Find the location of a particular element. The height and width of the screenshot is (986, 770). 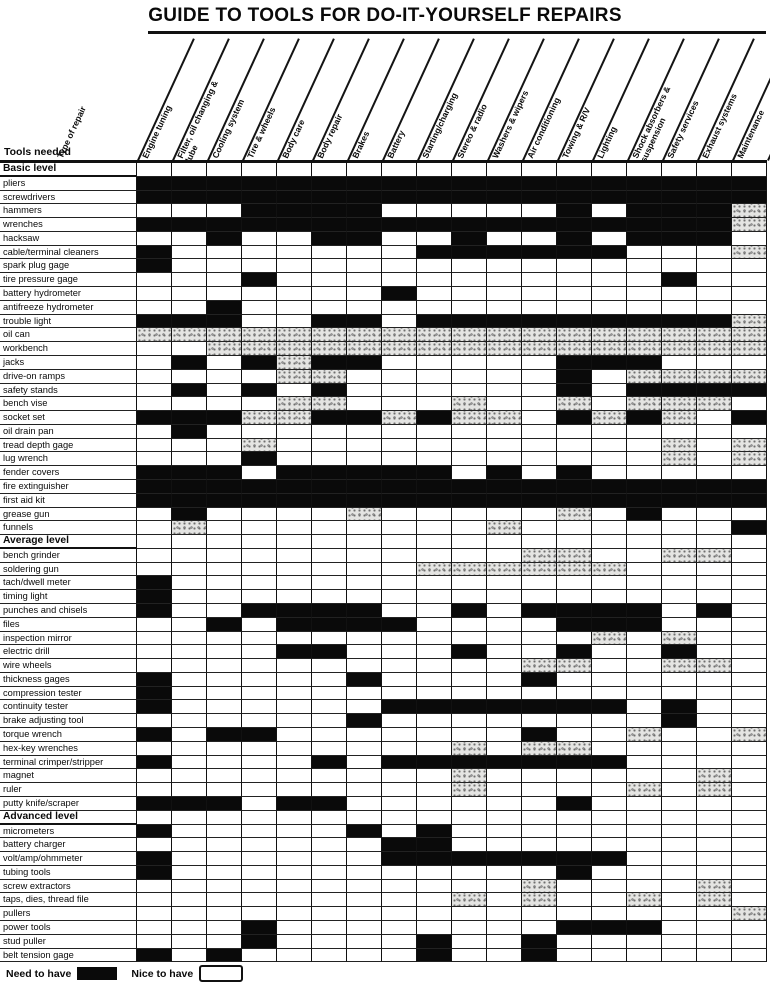

tool-row-label: micrometers is located at coordinates (68, 831).